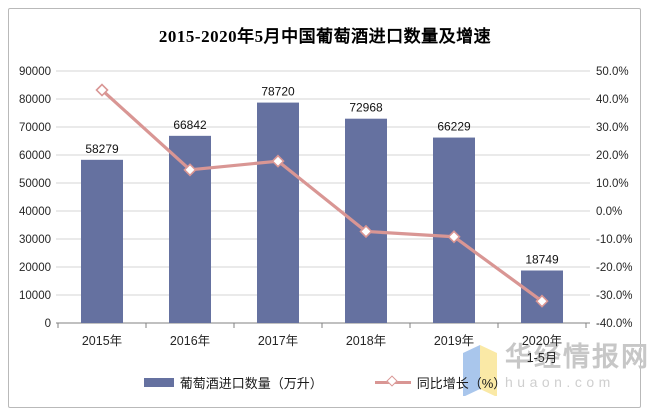  What do you see at coordinates (278, 212) in the screenshot?
I see `bar-2017年` at bounding box center [278, 212].